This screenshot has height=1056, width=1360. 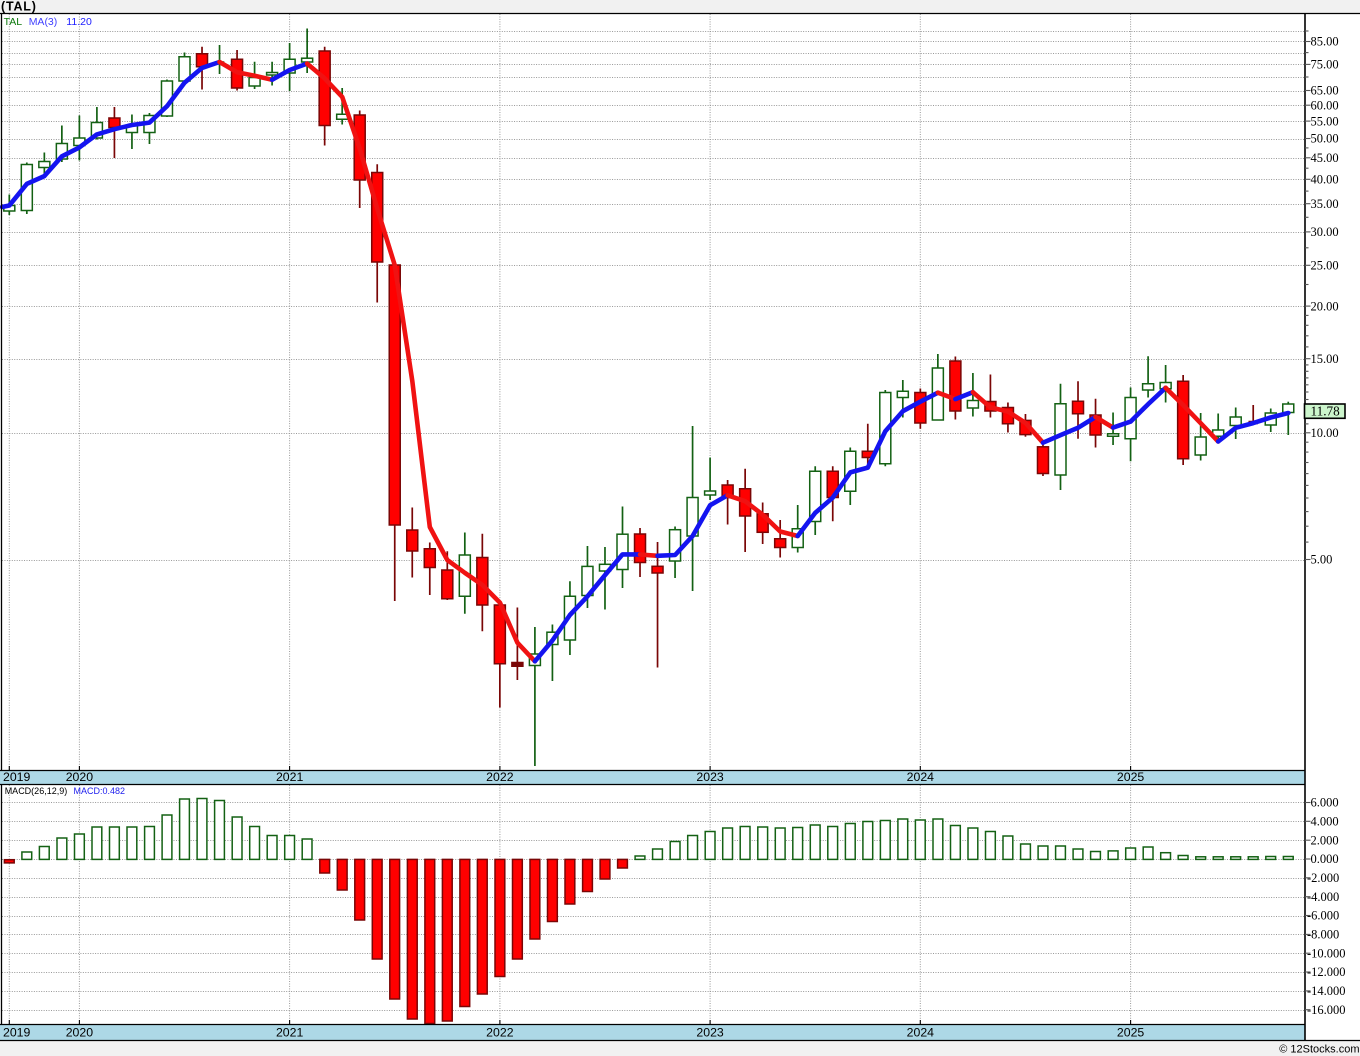 What do you see at coordinates (1322, 560) in the screenshot?
I see `svg-text: 5.00` at bounding box center [1322, 560].